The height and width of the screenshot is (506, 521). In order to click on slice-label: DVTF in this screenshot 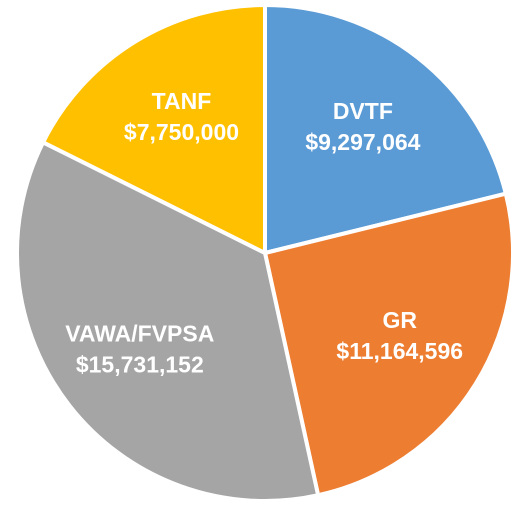, I will do `click(363, 111)`.